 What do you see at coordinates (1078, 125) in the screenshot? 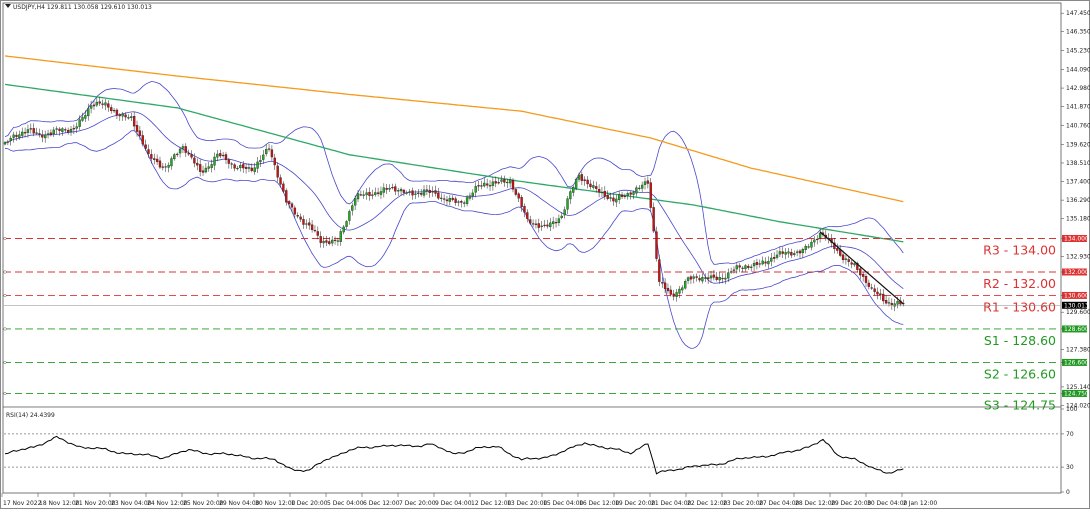
I see `price-tick-label: 140.760` at bounding box center [1078, 125].